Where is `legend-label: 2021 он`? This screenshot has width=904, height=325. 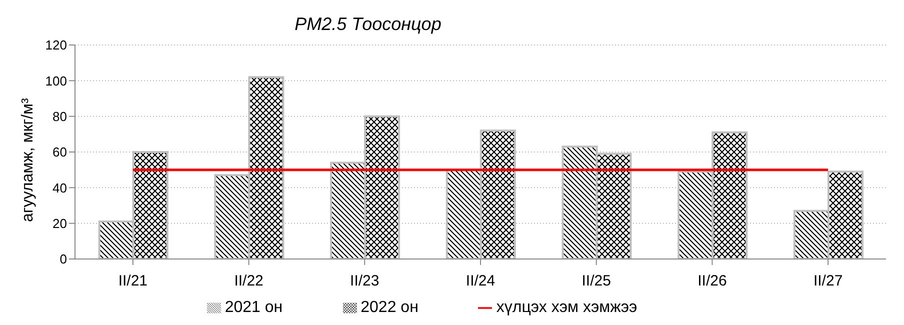 legend-label: 2021 он is located at coordinates (253, 307).